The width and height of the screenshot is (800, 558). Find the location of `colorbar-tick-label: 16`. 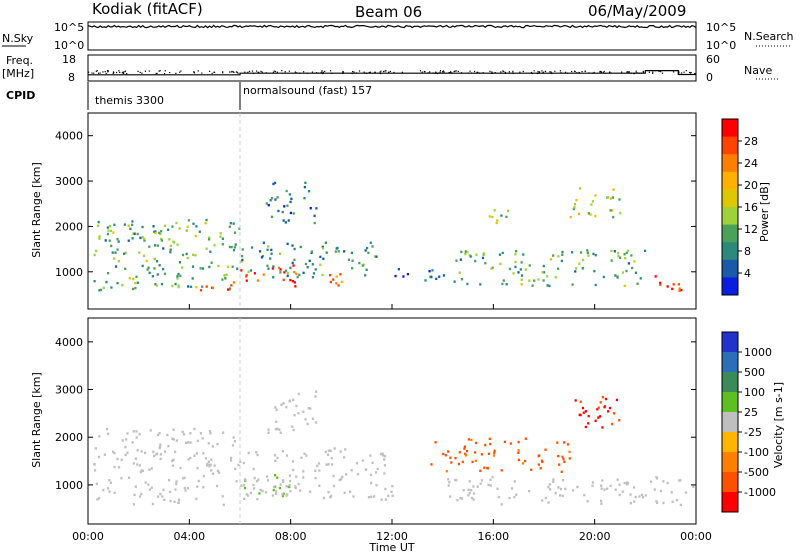

colorbar-tick-label: 16 is located at coordinates (751, 207).